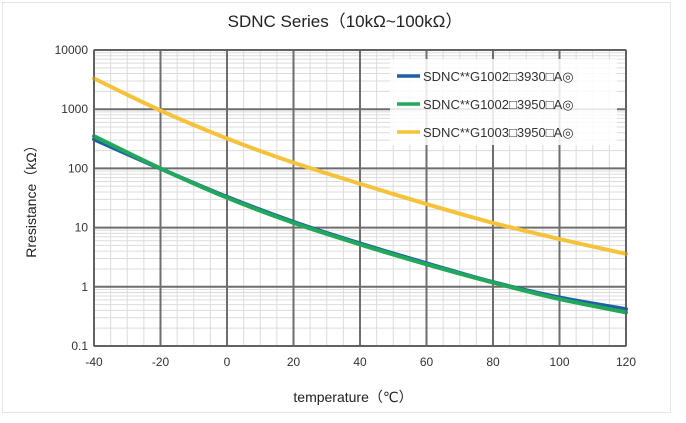  I want to click on y-tick-label: 1000, so click(74, 109).